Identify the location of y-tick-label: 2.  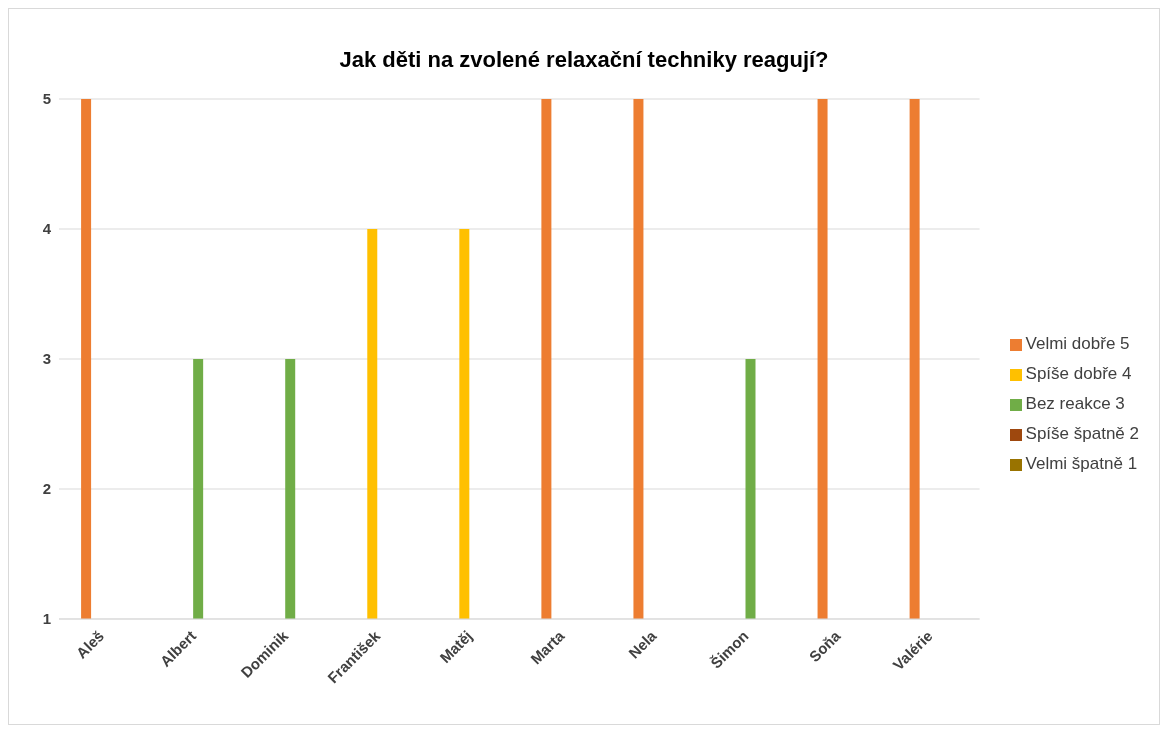
(46, 489).